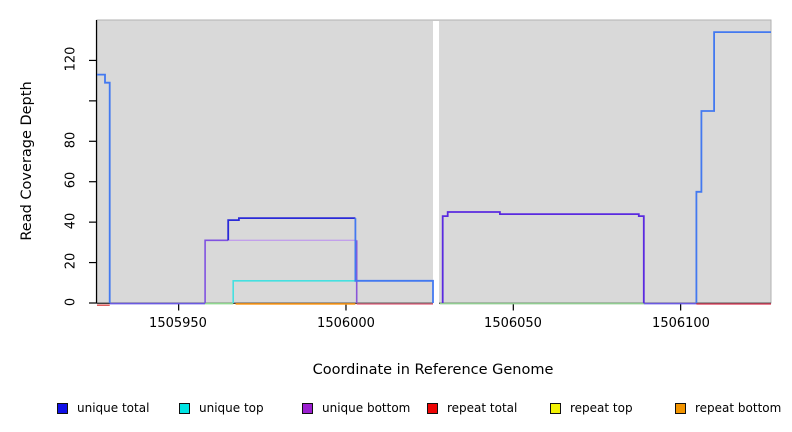 This screenshot has height=432, width=792. Describe the element at coordinates (113, 408) in the screenshot. I see `legend-label: unique total` at that location.